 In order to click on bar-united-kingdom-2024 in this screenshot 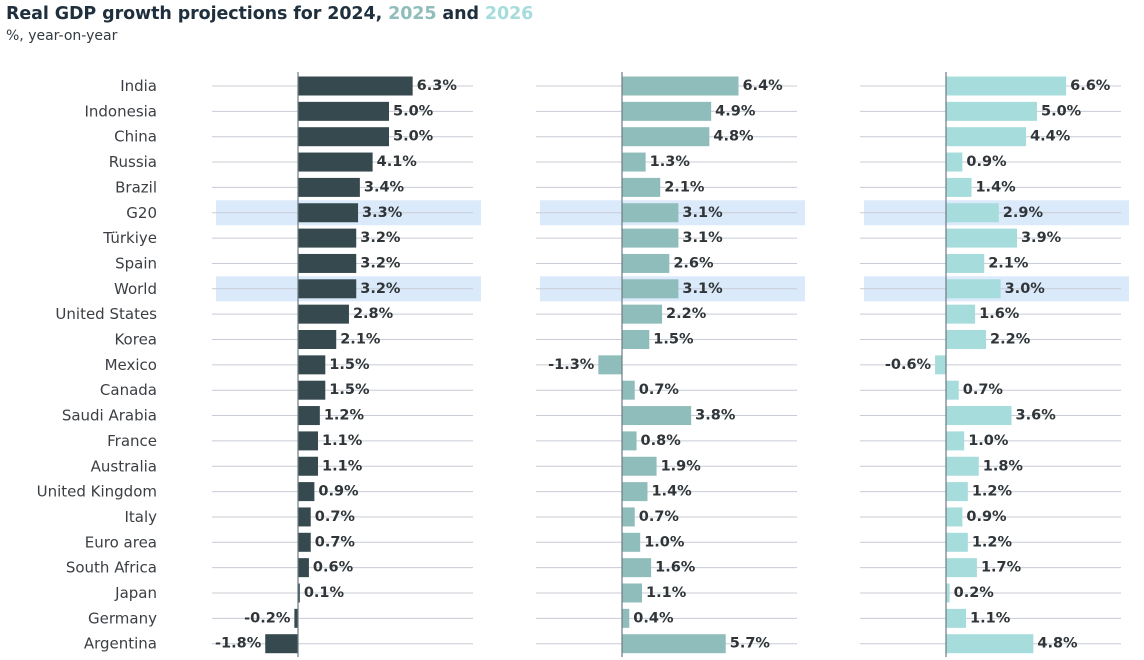, I will do `click(306, 492)`.